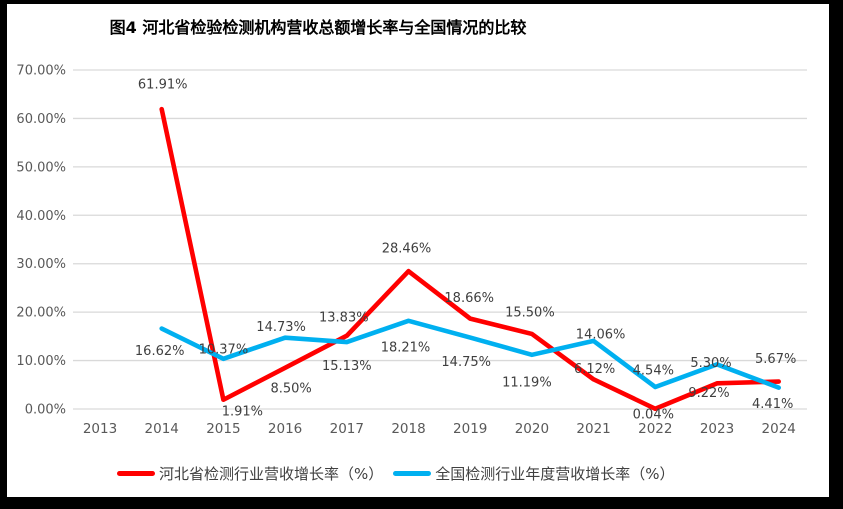 The height and width of the screenshot is (509, 843). Describe the element at coordinates (710, 363) in the screenshot. I see `data-label: 5.30%` at that location.